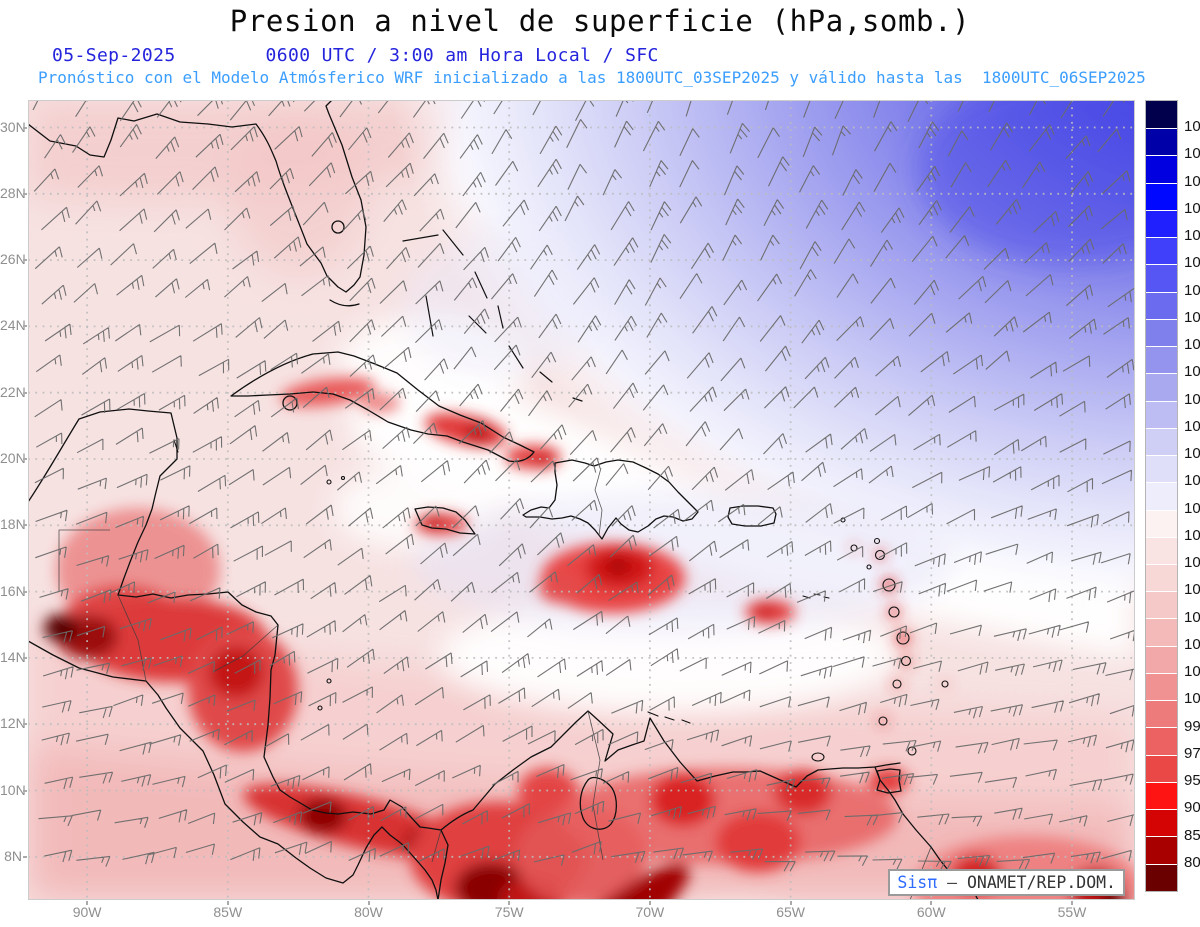 This screenshot has width=1200, height=927. What do you see at coordinates (1192, 781) in the screenshot?
I see `colorbar-label-950: 950` at bounding box center [1192, 781].